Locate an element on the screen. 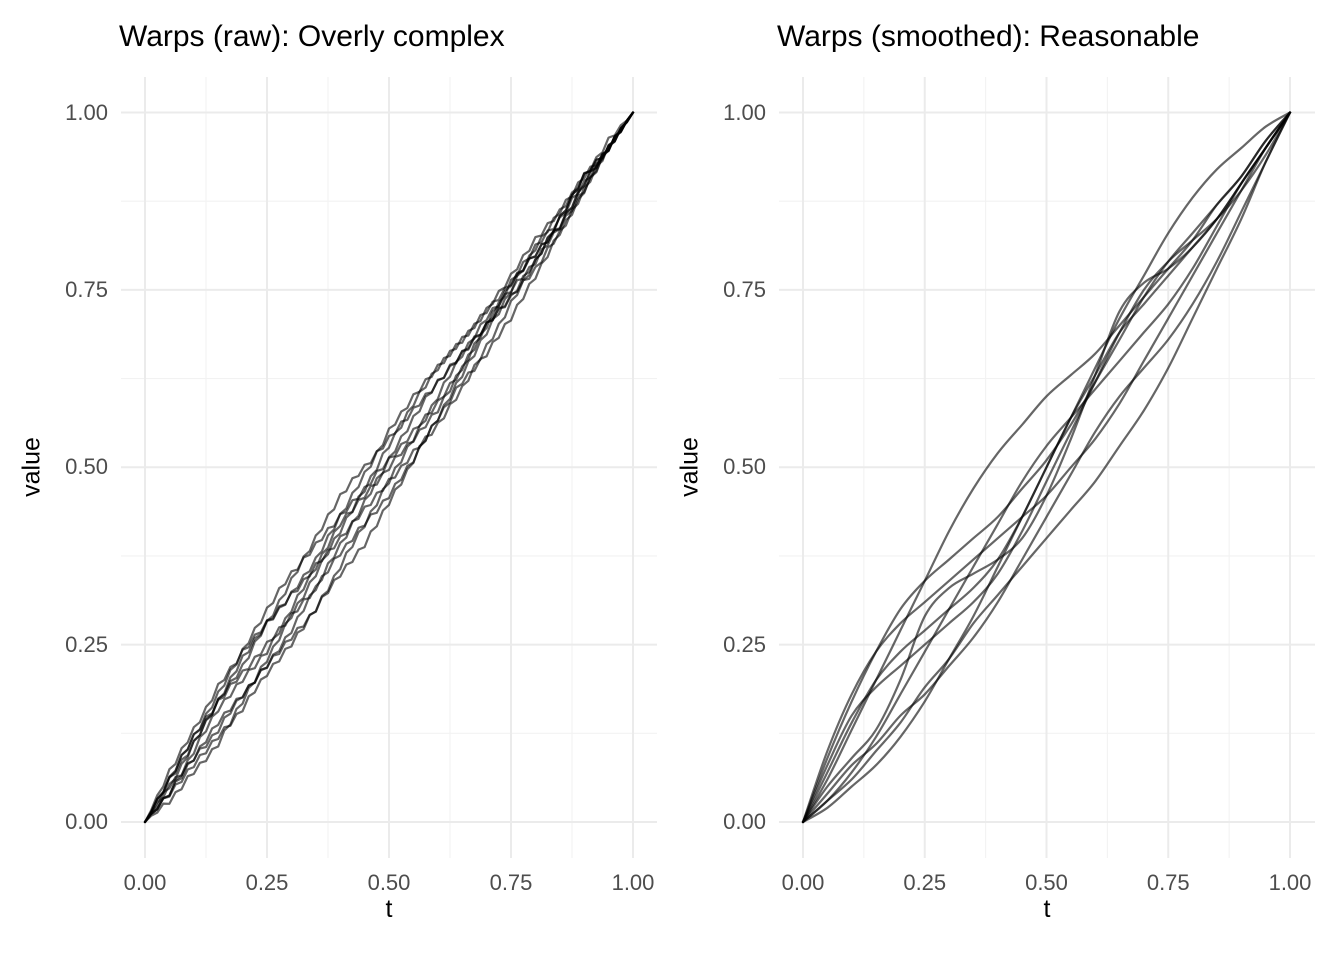  left-x-axis-title: t is located at coordinates (389, 909).